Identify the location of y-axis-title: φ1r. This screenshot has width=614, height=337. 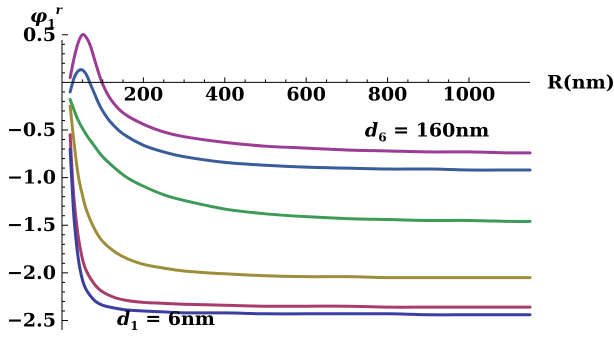
(47, 17).